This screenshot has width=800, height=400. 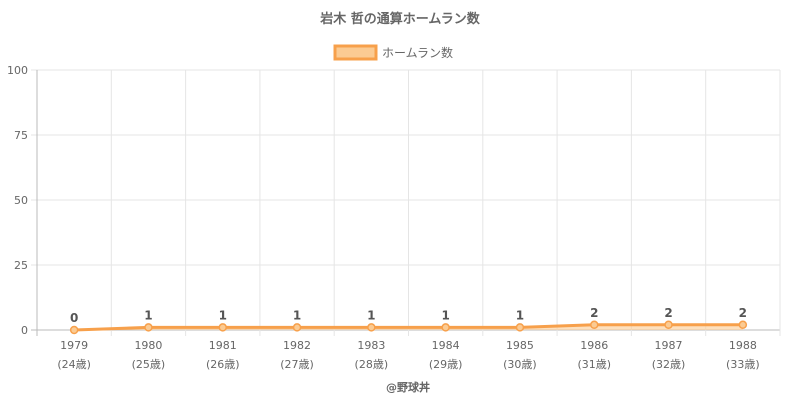 I want to click on data-points, so click(x=408, y=327).